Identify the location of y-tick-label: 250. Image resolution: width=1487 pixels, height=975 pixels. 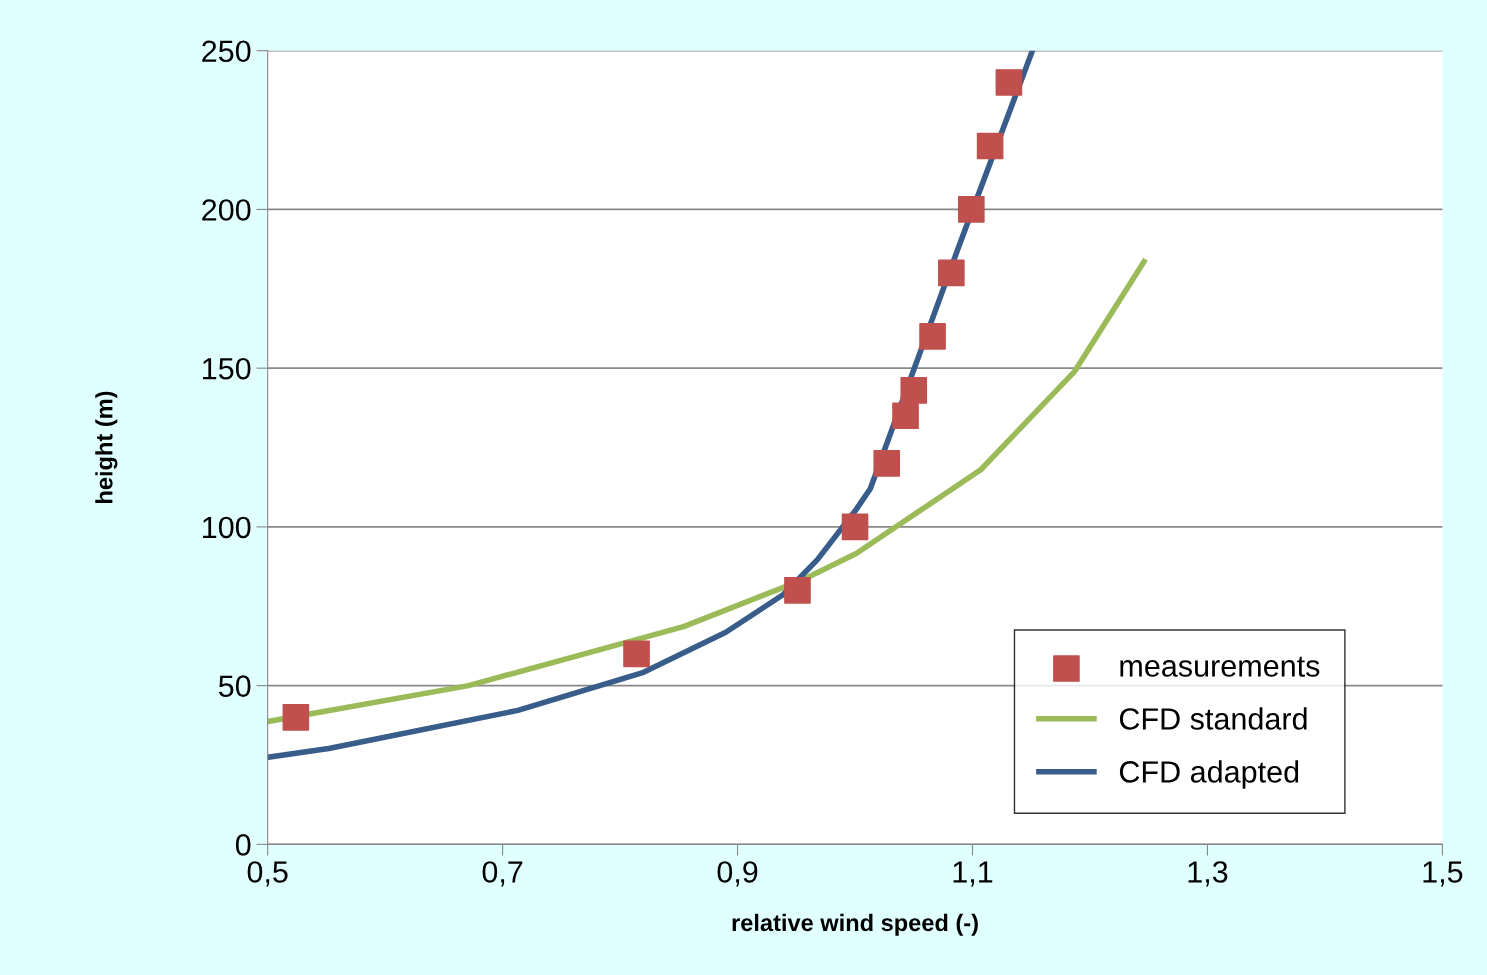
(226, 51).